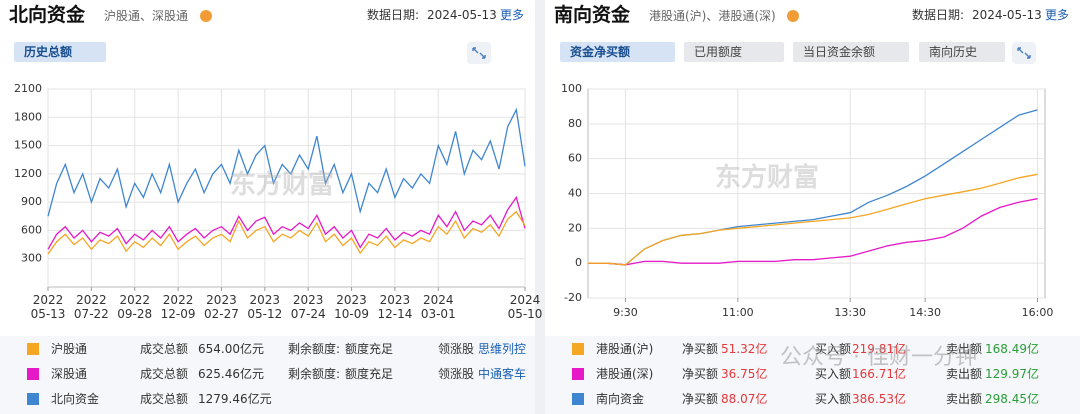 This screenshot has width=1080, height=414. What do you see at coordinates (231, 374) in the screenshot?
I see `field-value: 625.46亿元` at bounding box center [231, 374].